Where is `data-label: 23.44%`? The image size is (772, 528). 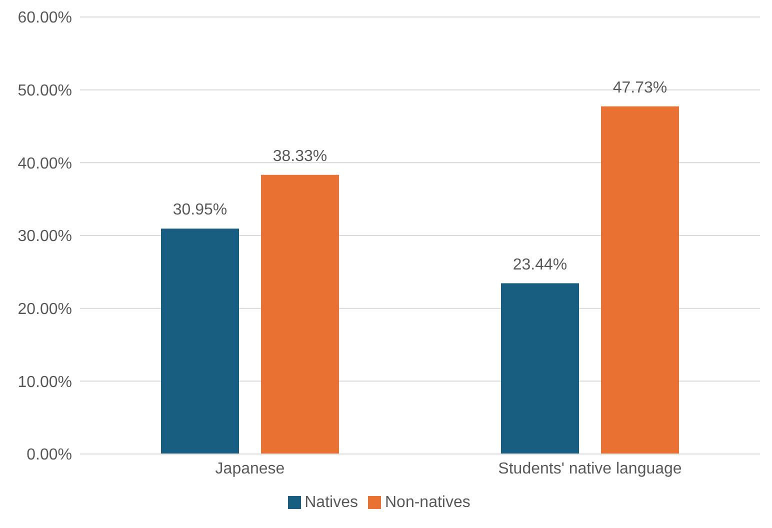 data-label: 23.44% is located at coordinates (540, 265).